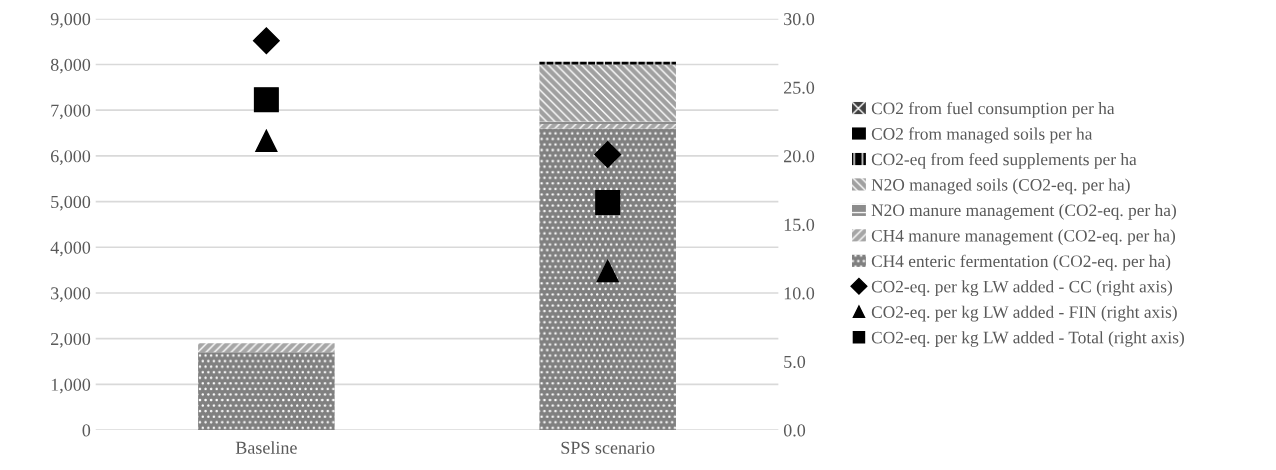  Describe the element at coordinates (795, 362) in the screenshot. I see `y2-tick-label: 5.0` at that location.